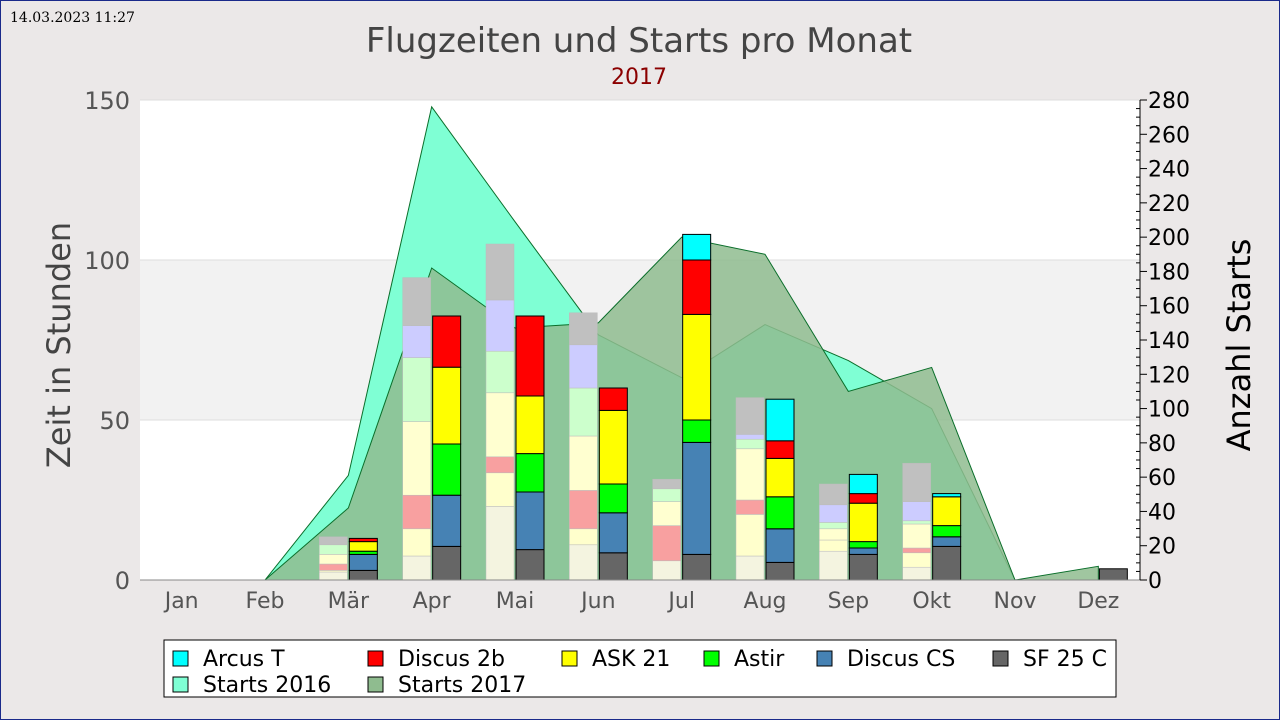 This screenshot has width=1280, height=720. What do you see at coordinates (1169, 341) in the screenshot?
I see `y2-tick-label: 140` at bounding box center [1169, 341].